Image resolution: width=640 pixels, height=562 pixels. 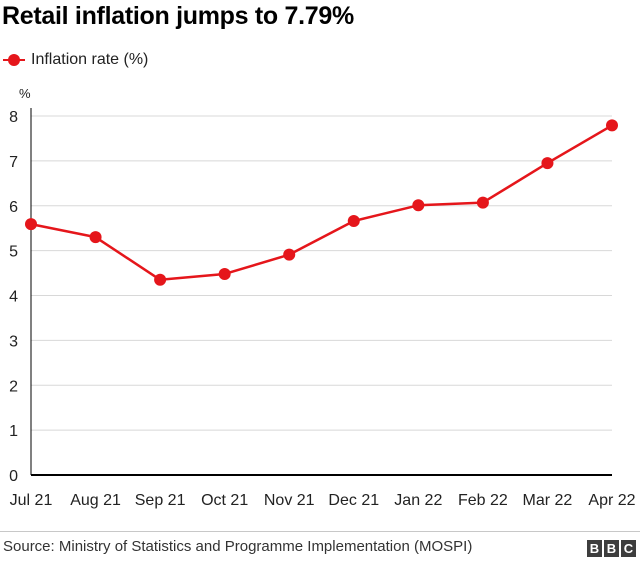 What do you see at coordinates (13, 117) in the screenshot?
I see `y-tick-label: 8` at bounding box center [13, 117].